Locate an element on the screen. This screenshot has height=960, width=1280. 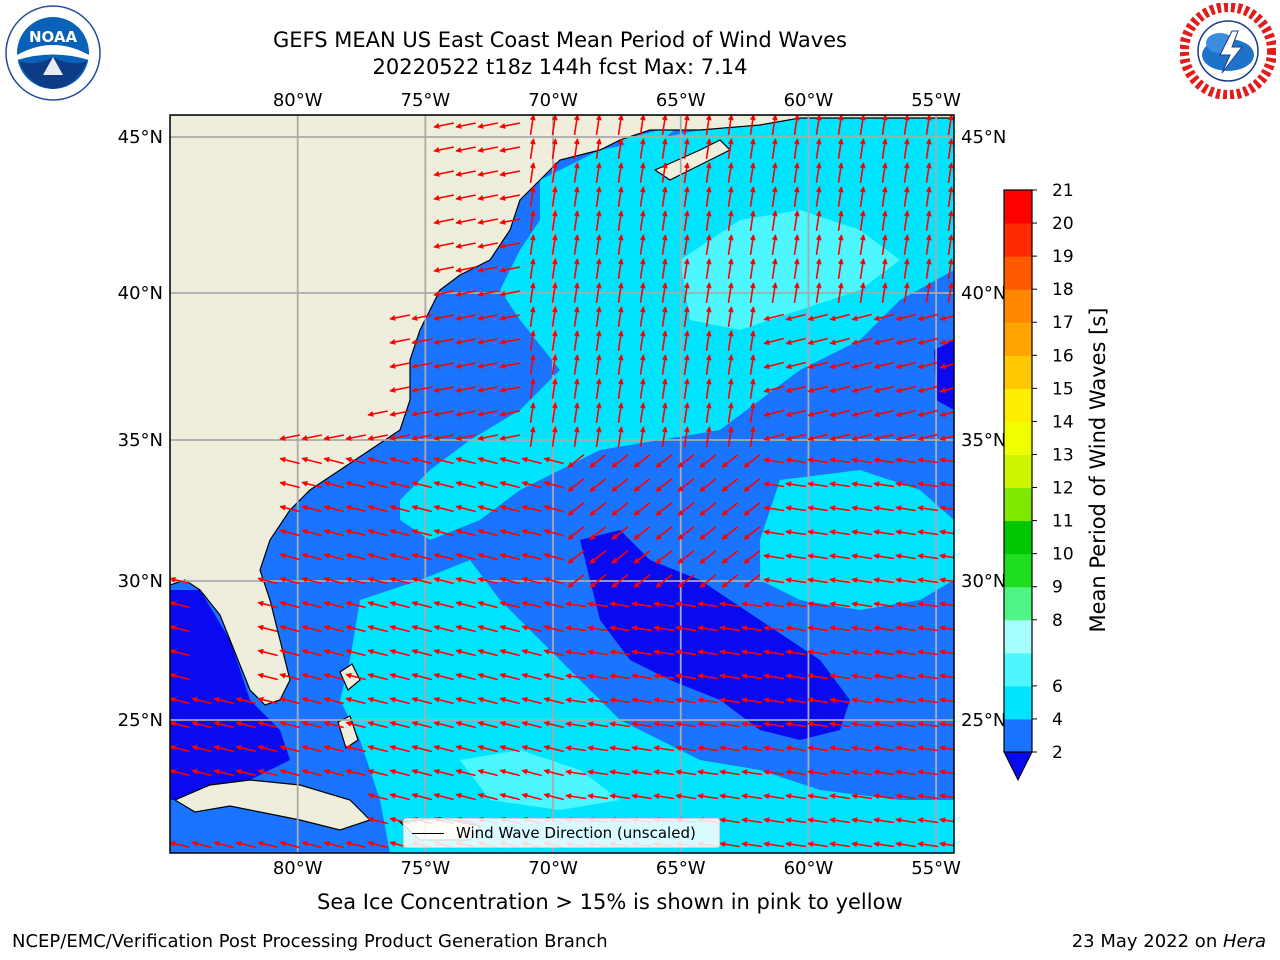
colorbar-tick-label: 21 is located at coordinates (1063, 191).